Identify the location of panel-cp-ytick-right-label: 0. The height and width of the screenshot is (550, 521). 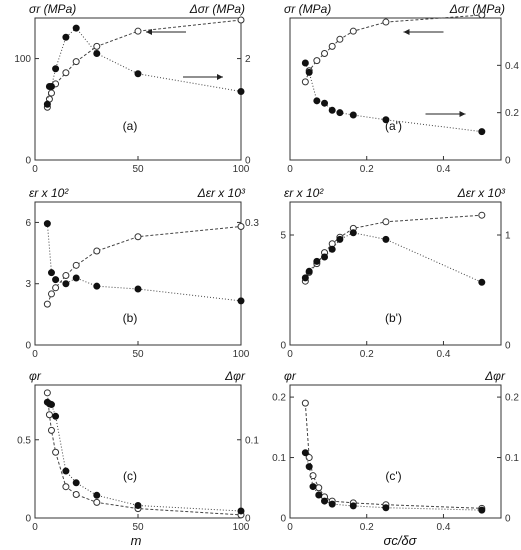
(508, 519).